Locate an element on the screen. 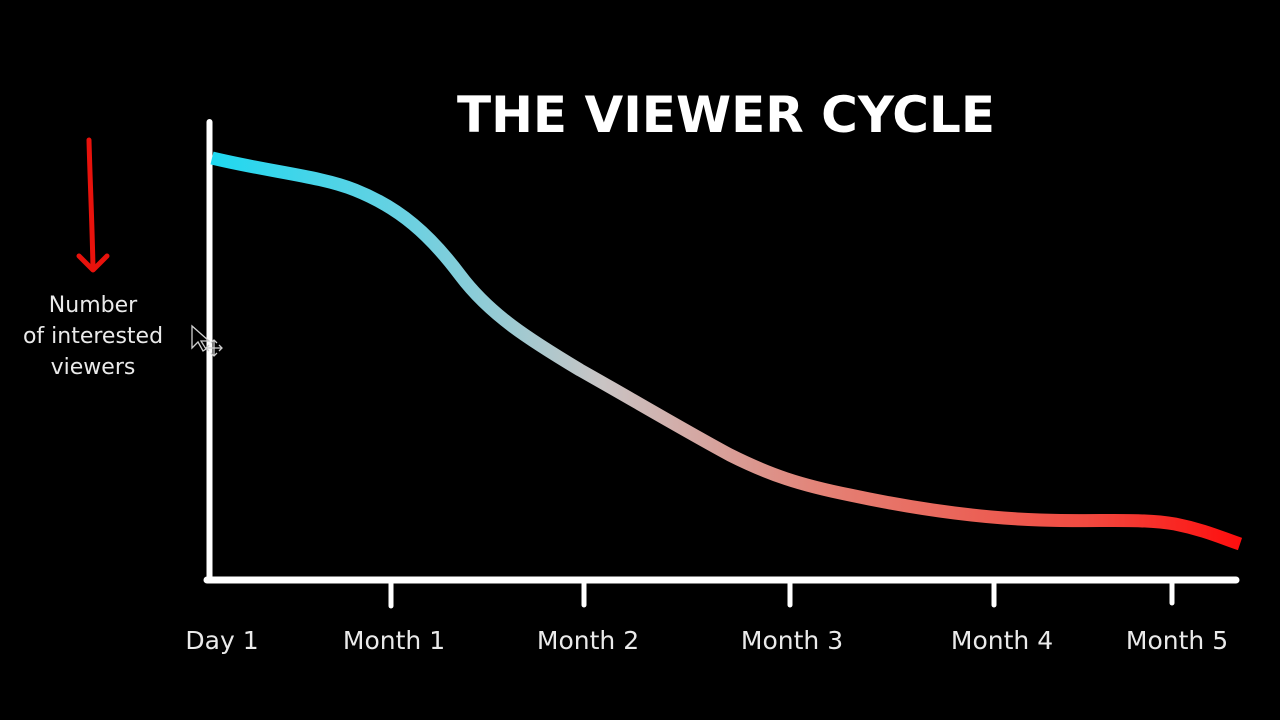  chart-title: THE VIEWER CYCLE is located at coordinates (725, 115).